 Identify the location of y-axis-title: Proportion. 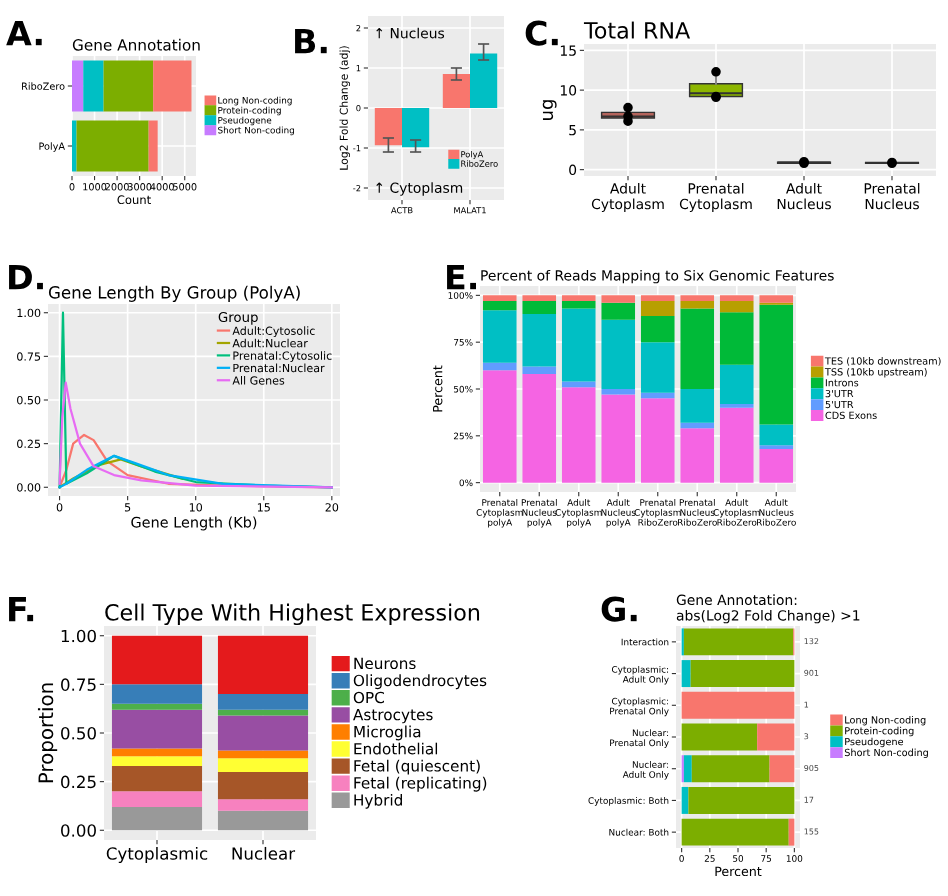
(47, 733).